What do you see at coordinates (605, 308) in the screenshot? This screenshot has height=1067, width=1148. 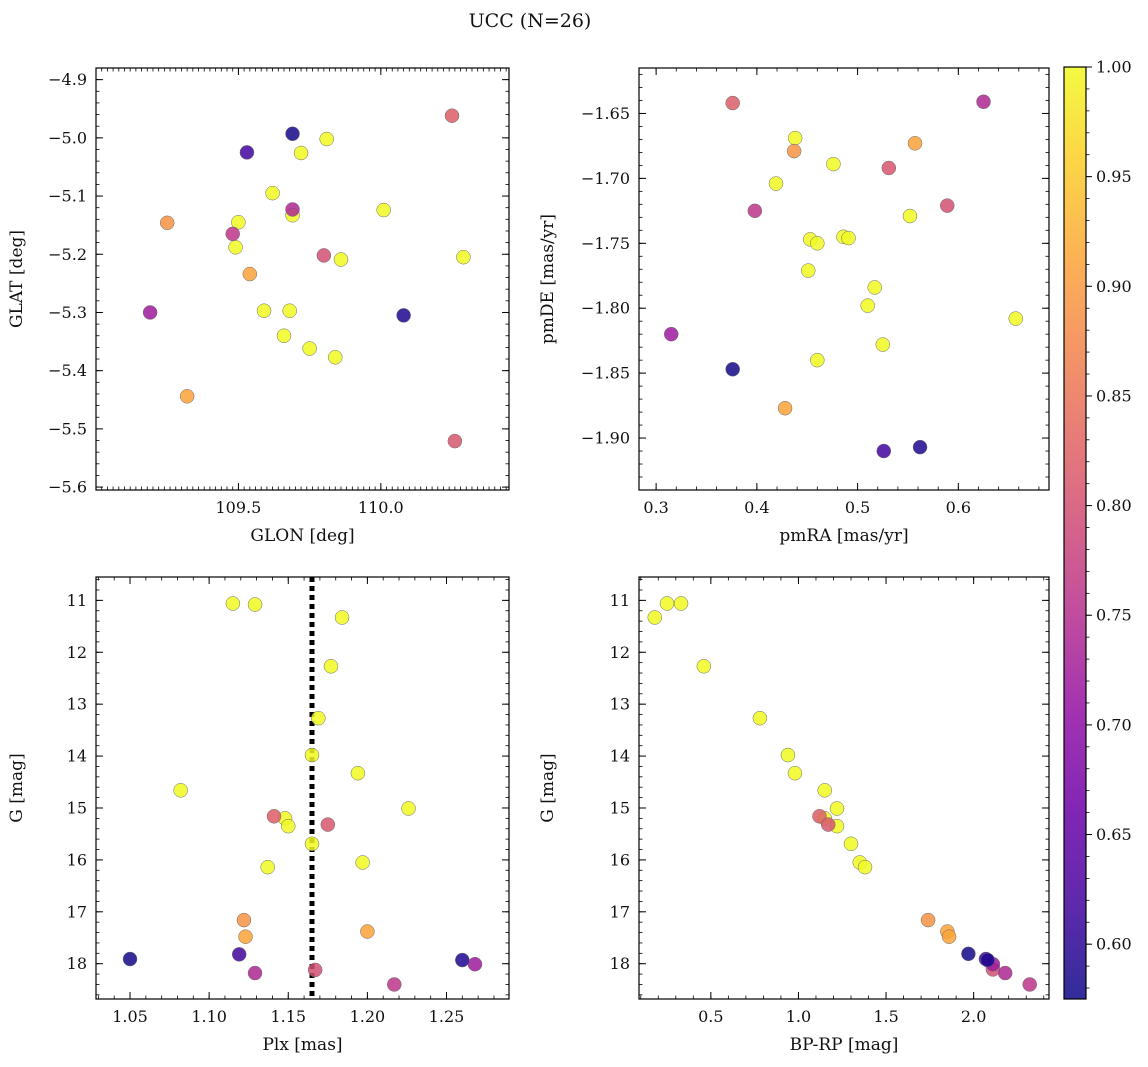 I see `y-tick-label: −1.80` at bounding box center [605, 308].